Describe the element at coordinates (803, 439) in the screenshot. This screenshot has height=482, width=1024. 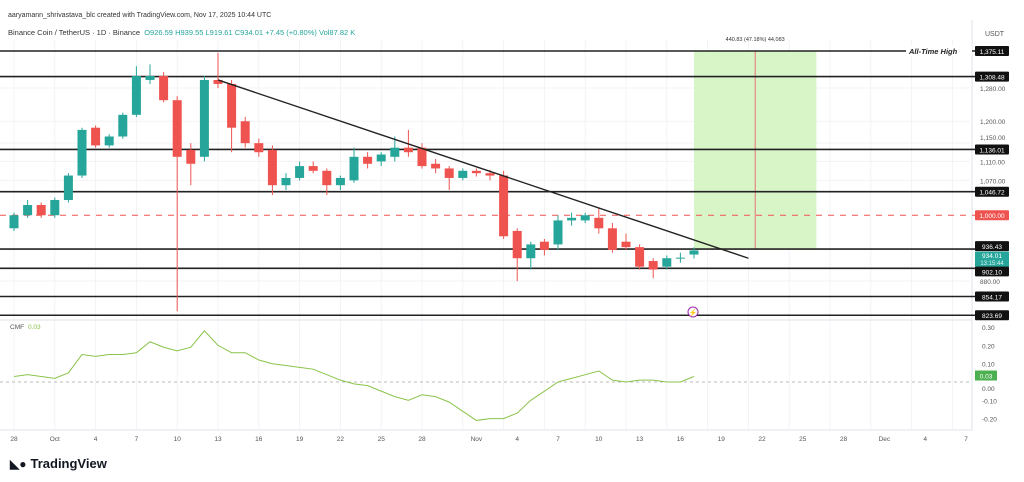
I see `time-tick-label: 25` at that location.